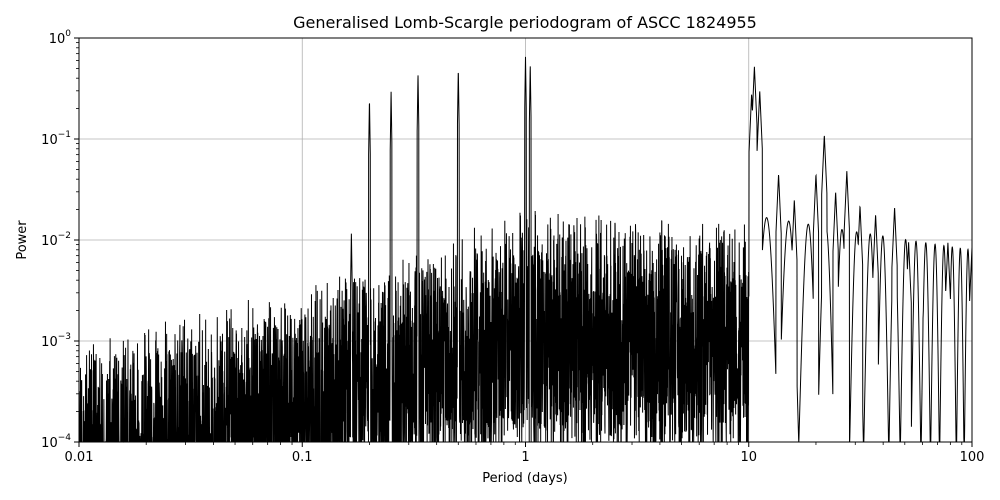 The height and width of the screenshot is (500, 1000). I want to click on y-tick-label: 10⁻⁴, so click(56, 442).